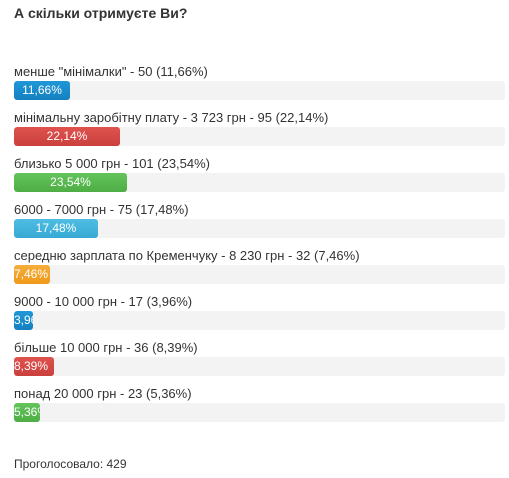 The image size is (509, 478). I want to click on progress-bar: 22,14%, so click(67, 136).